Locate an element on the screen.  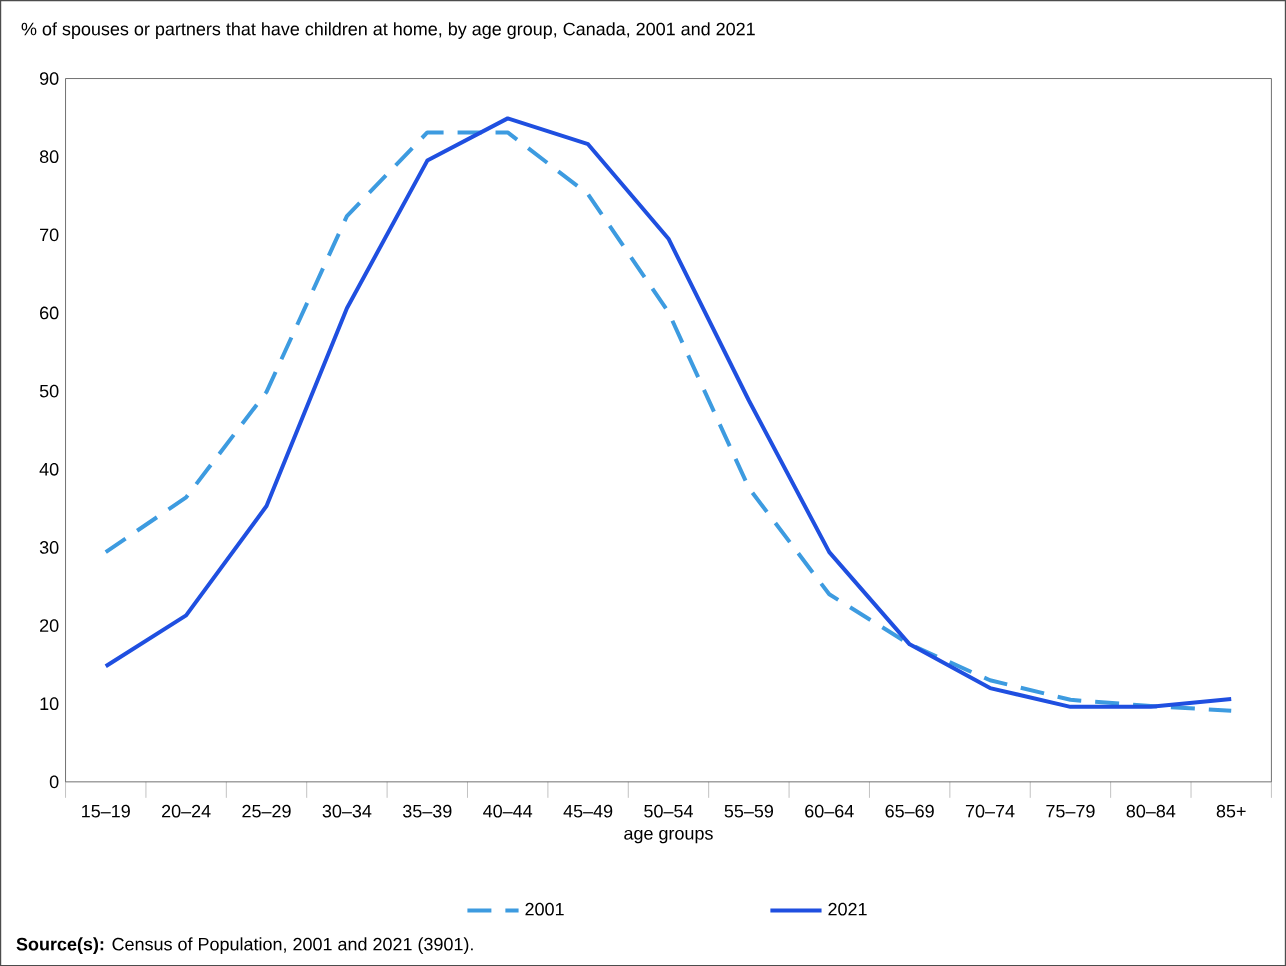
y-tick-label: 30 is located at coordinates (49, 547).